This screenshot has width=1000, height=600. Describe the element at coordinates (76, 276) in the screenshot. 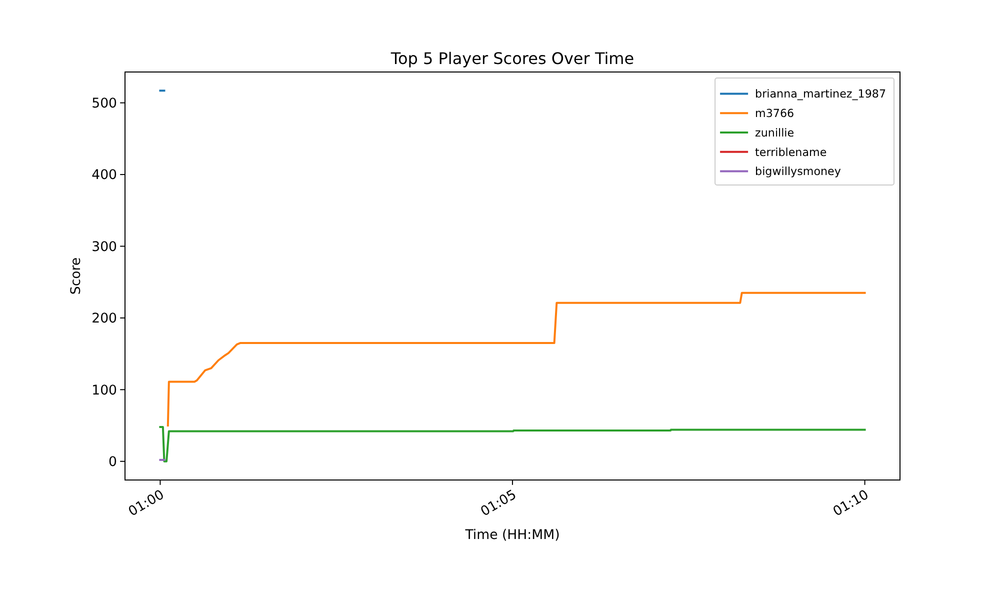

I see `y-axis-title: Score` at that location.